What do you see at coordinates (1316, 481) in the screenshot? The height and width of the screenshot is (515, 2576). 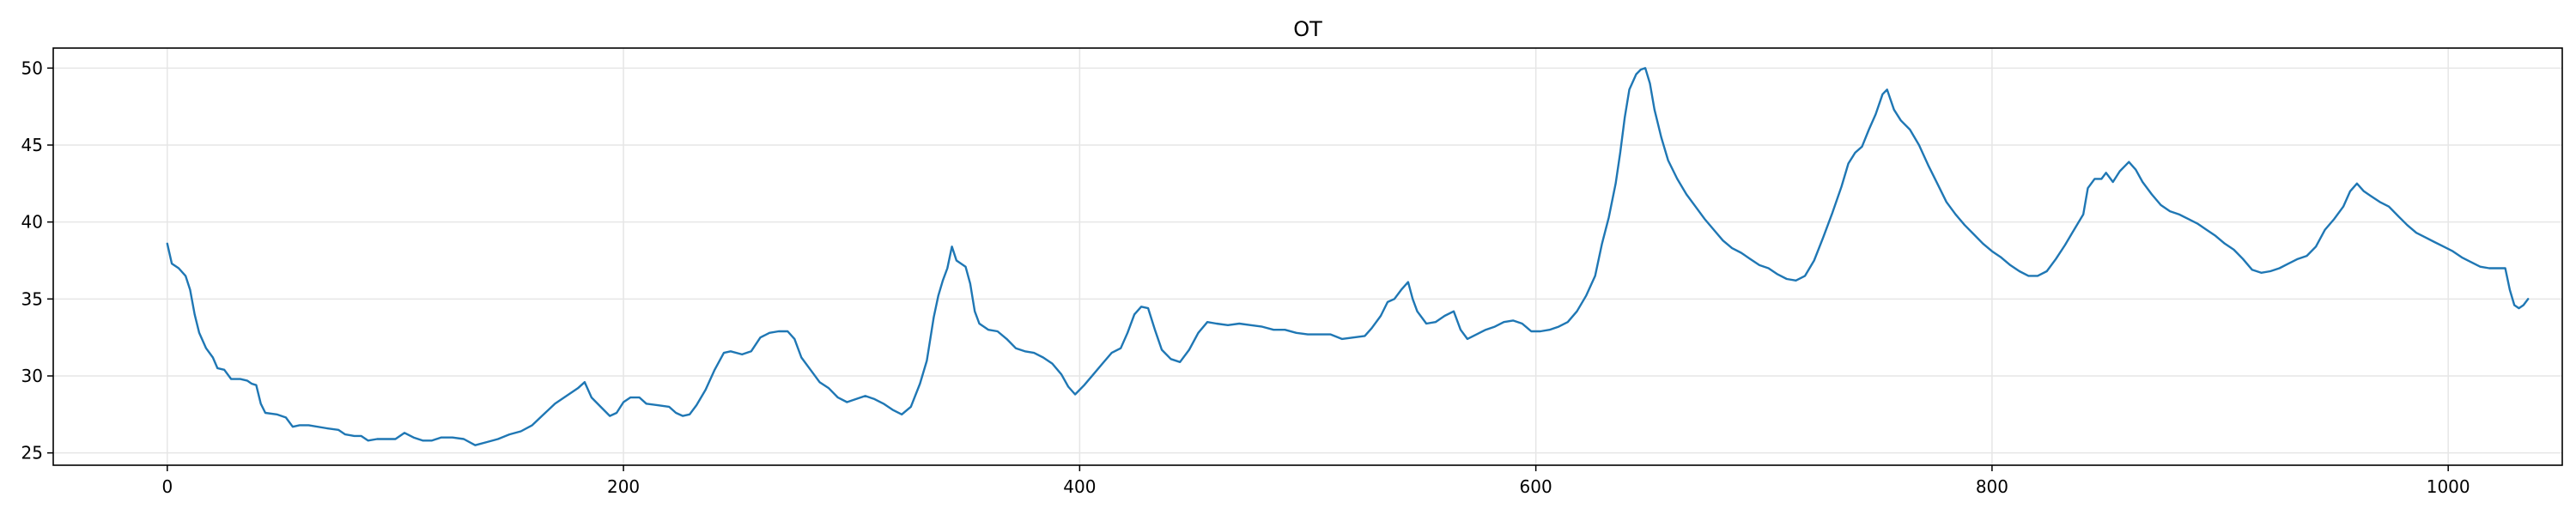 I see `x-axis: 0 200 400 600 800 1000` at bounding box center [1316, 481].